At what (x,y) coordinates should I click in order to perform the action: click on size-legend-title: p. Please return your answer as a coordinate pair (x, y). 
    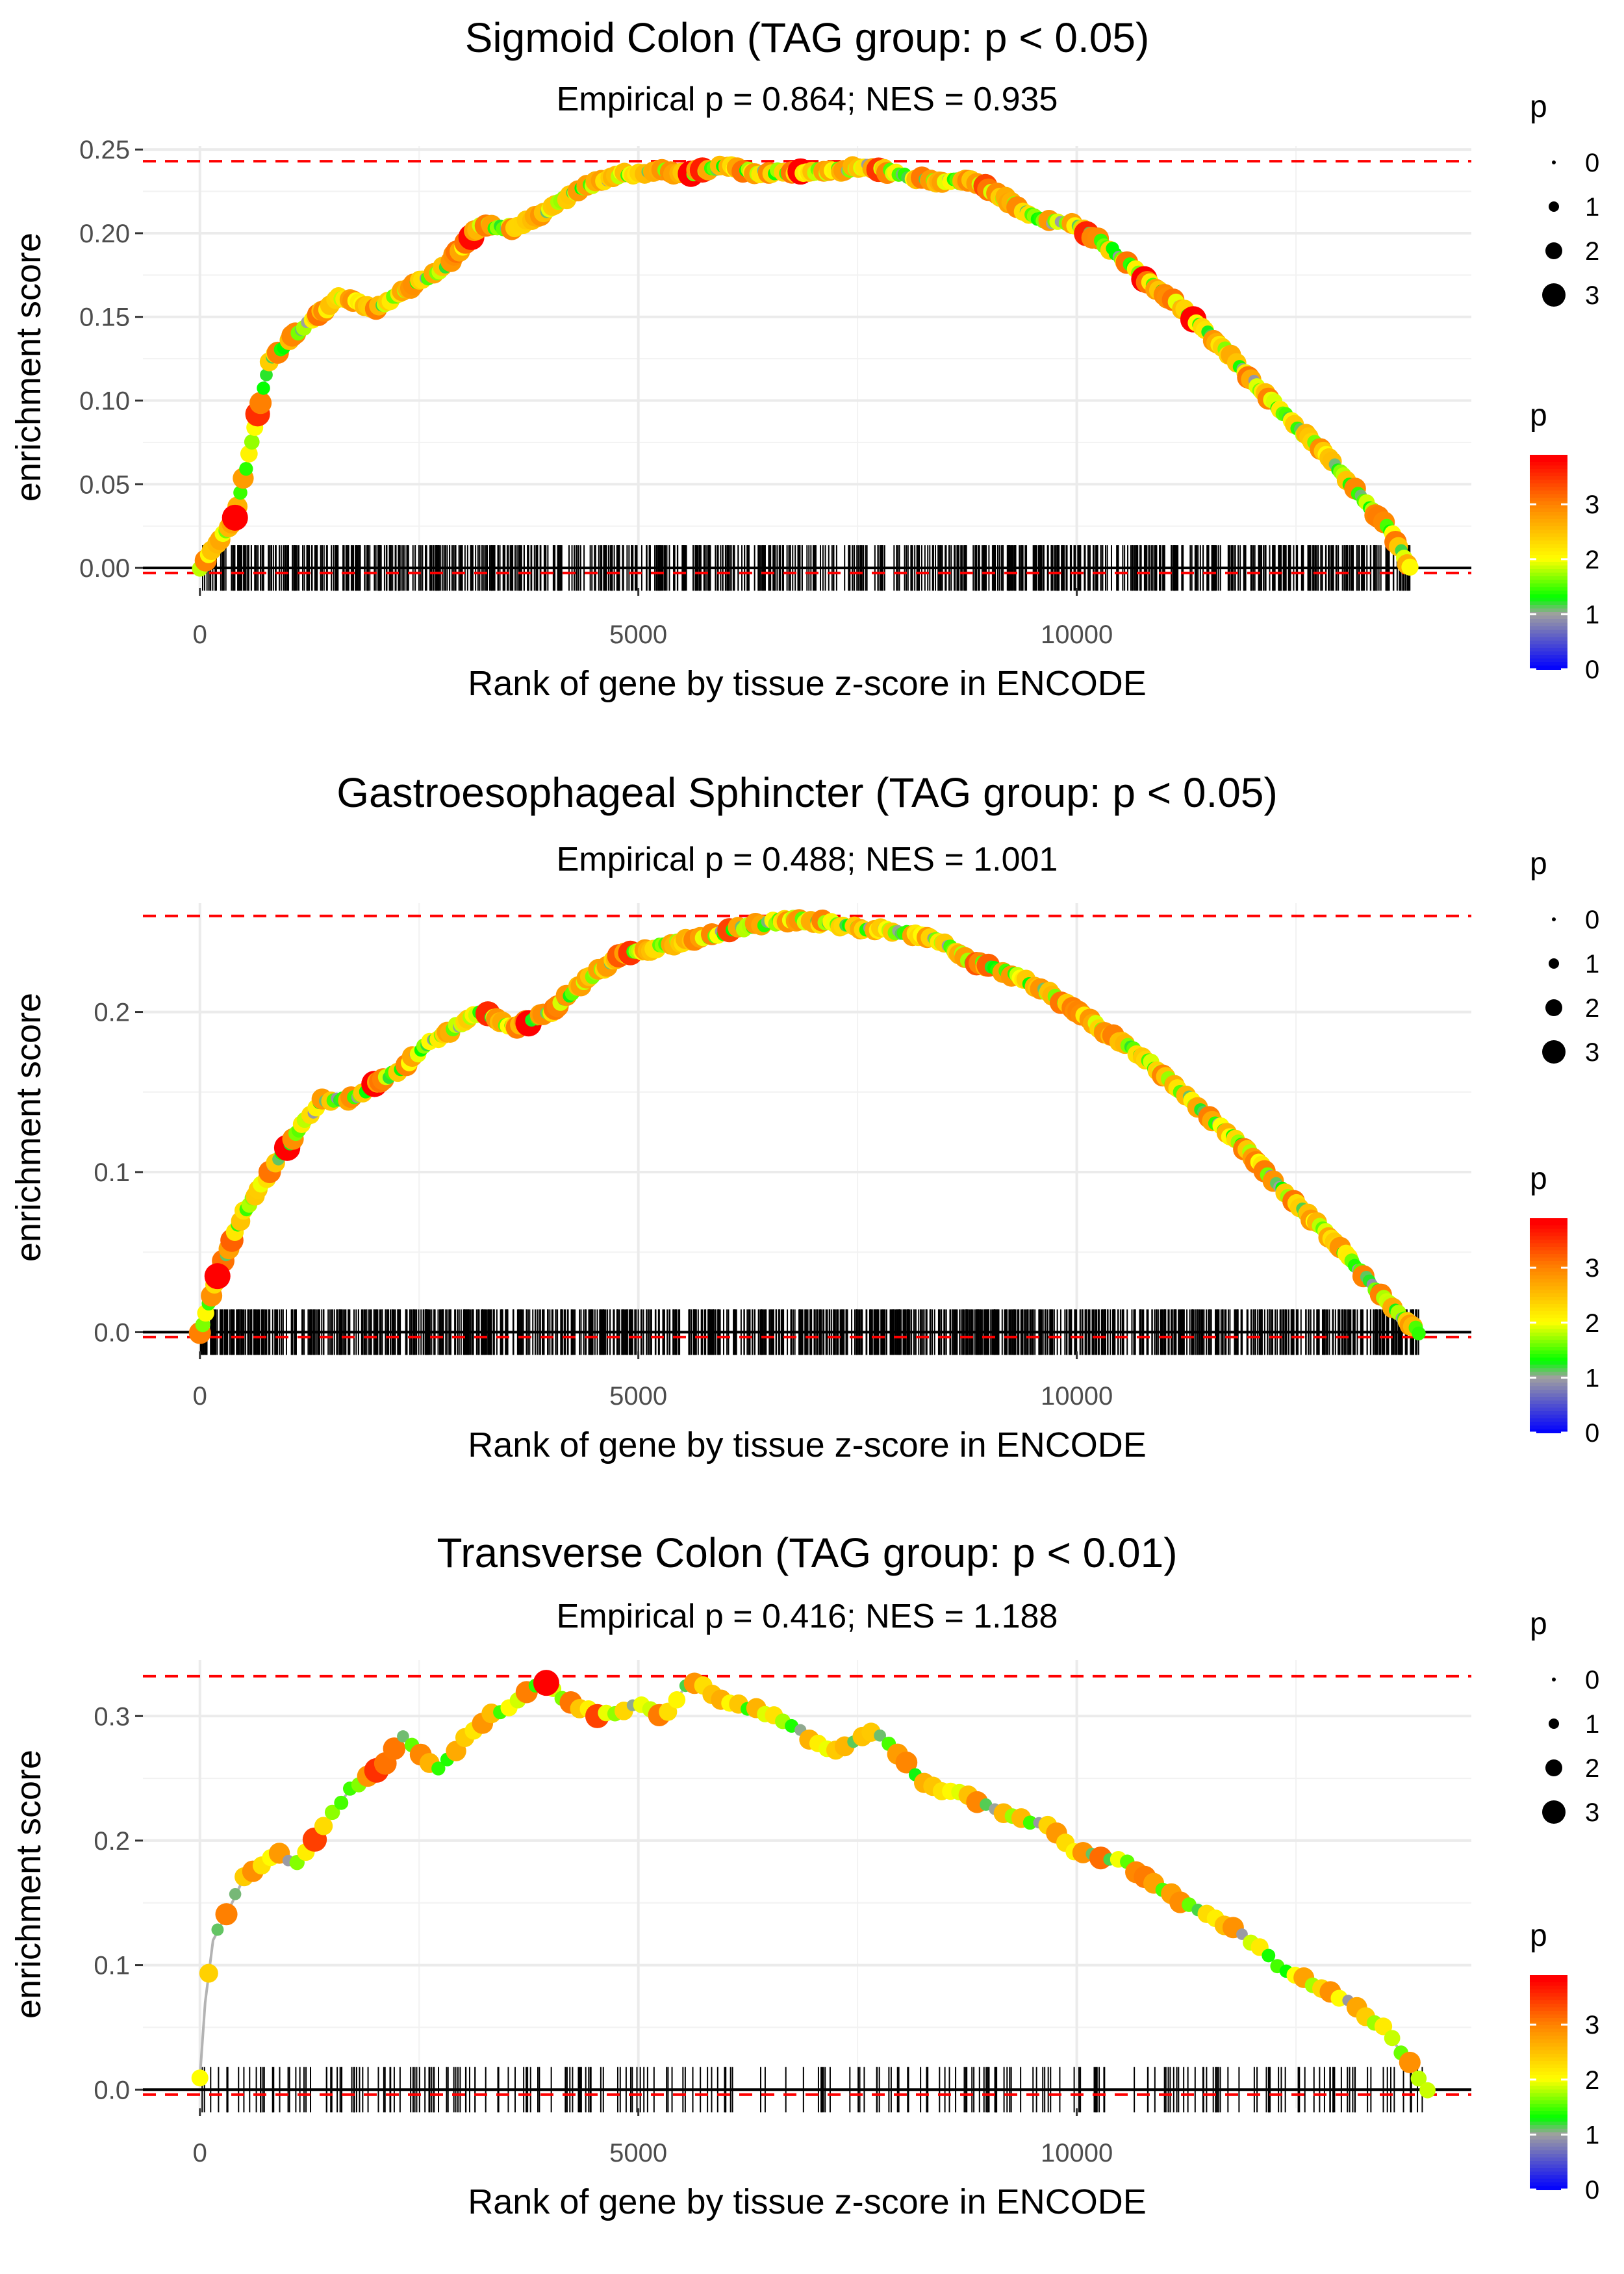
    Looking at the image, I should click on (1538, 864).